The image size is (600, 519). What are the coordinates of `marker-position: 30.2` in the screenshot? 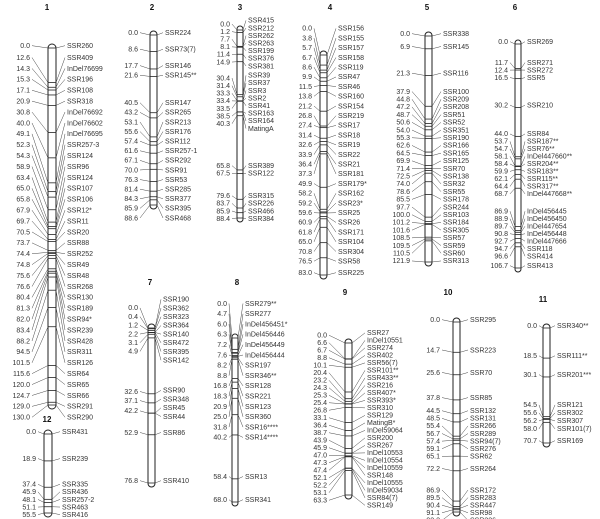 It's located at (501, 105).